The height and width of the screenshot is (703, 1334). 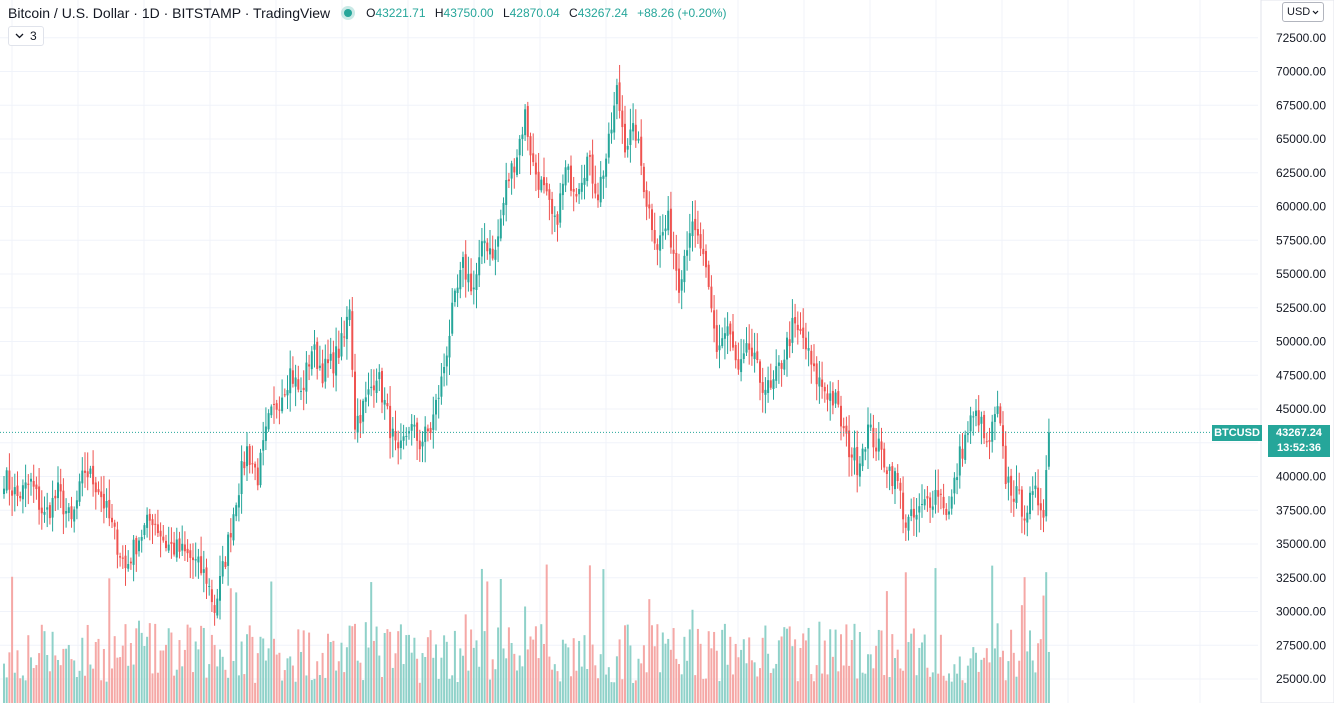 What do you see at coordinates (1299, 448) in the screenshot?
I see `bar-countdown: 13:52:36` at bounding box center [1299, 448].